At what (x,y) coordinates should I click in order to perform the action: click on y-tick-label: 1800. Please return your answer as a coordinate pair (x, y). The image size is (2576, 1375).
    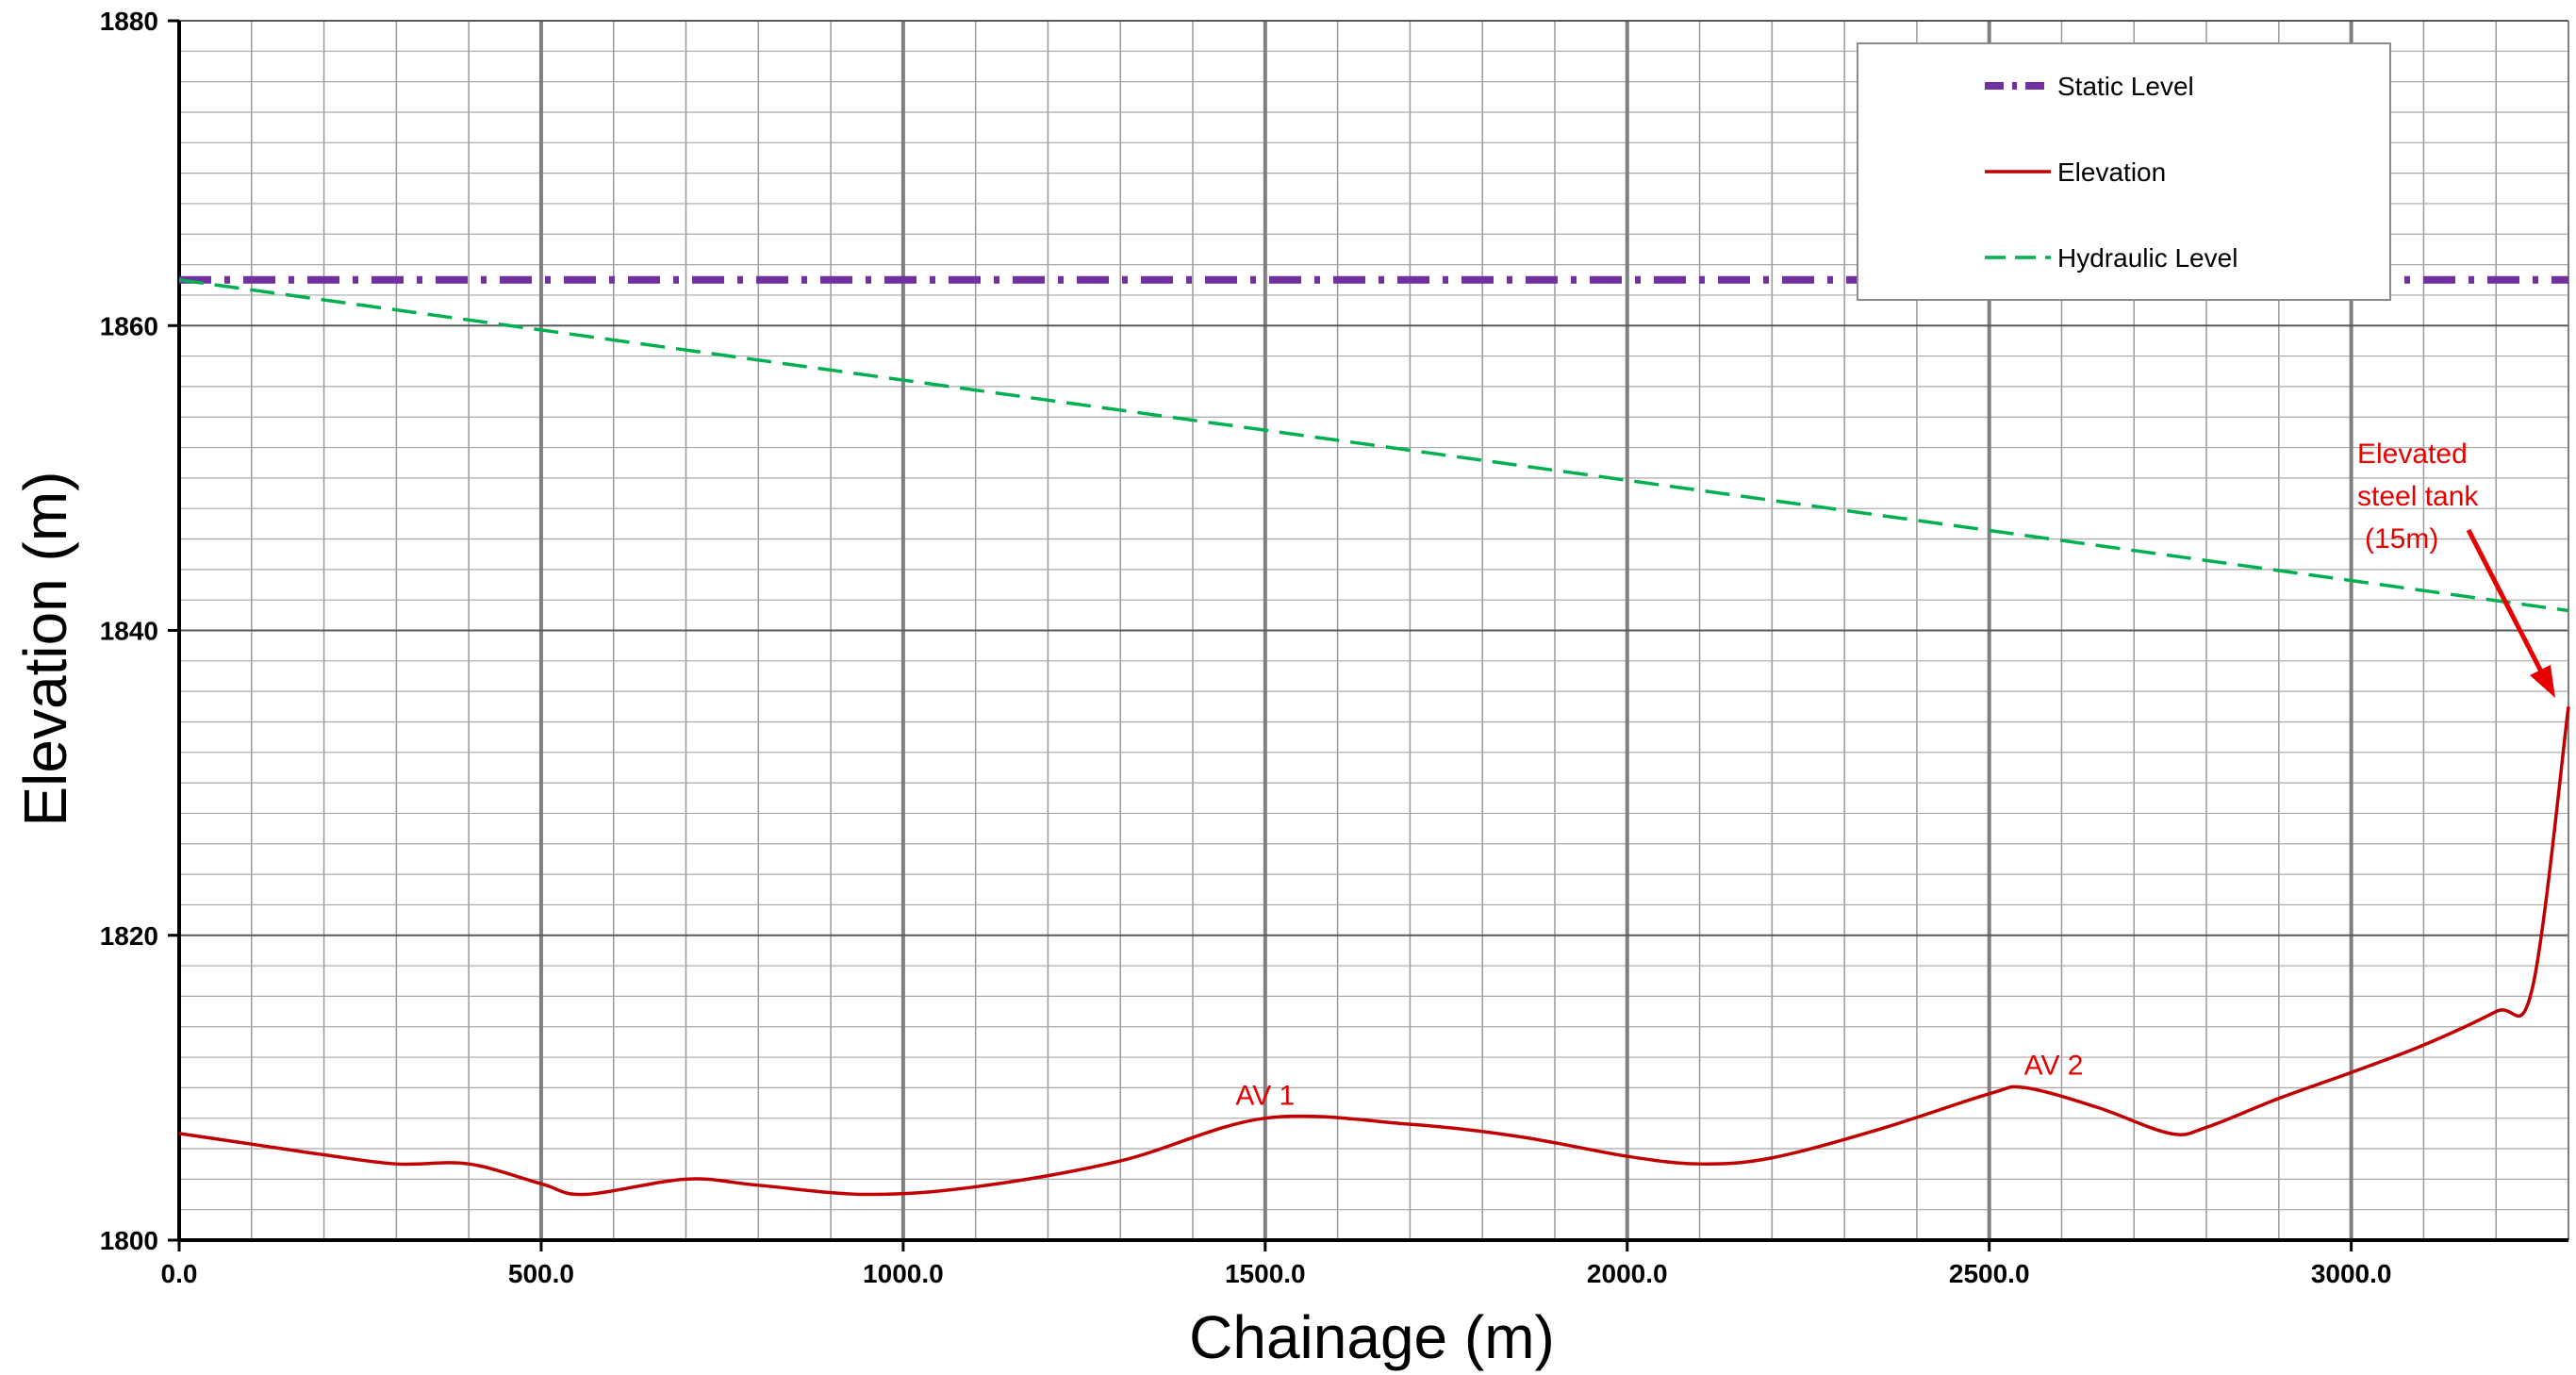
    Looking at the image, I should click on (129, 1240).